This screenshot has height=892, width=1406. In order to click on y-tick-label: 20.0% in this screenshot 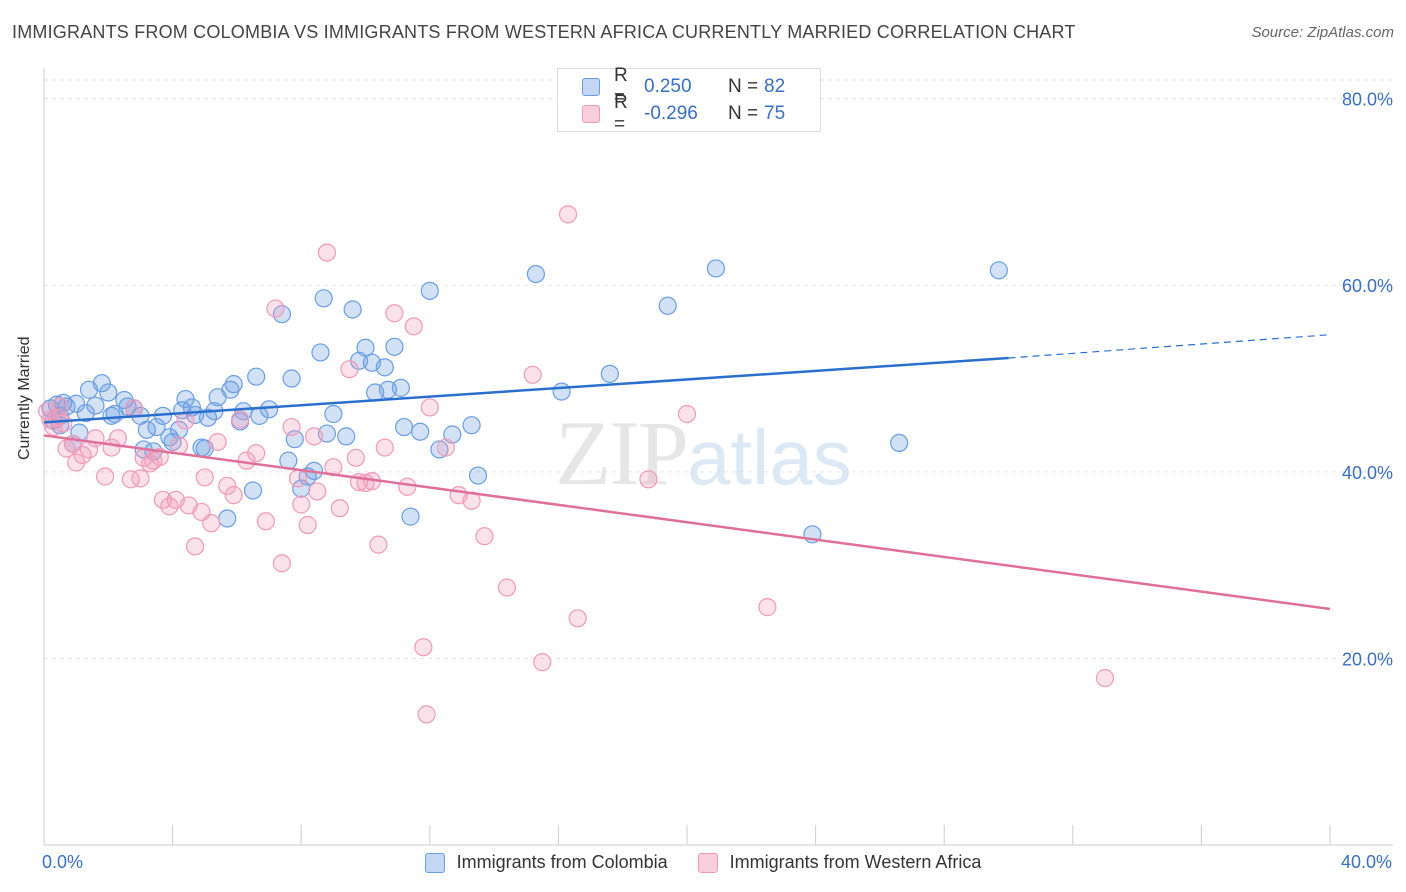, I will do `click(1367, 659)`.